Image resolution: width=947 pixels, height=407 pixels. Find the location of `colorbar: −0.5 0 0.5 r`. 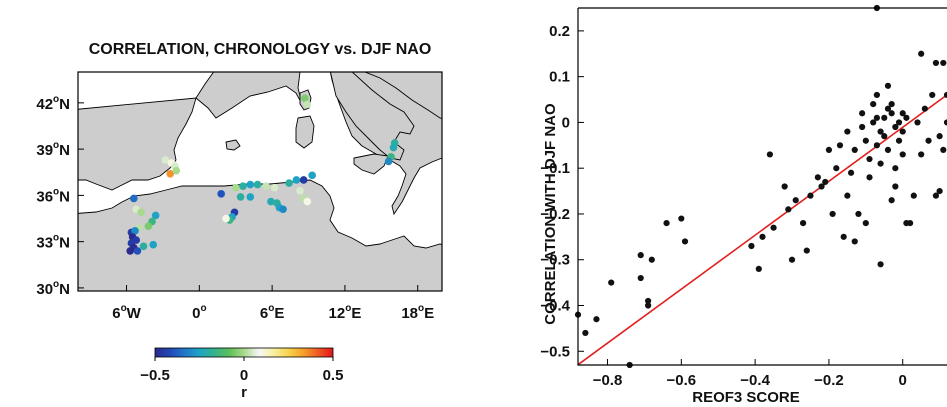

colorbar: −0.5 0 0.5 r is located at coordinates (242, 374).